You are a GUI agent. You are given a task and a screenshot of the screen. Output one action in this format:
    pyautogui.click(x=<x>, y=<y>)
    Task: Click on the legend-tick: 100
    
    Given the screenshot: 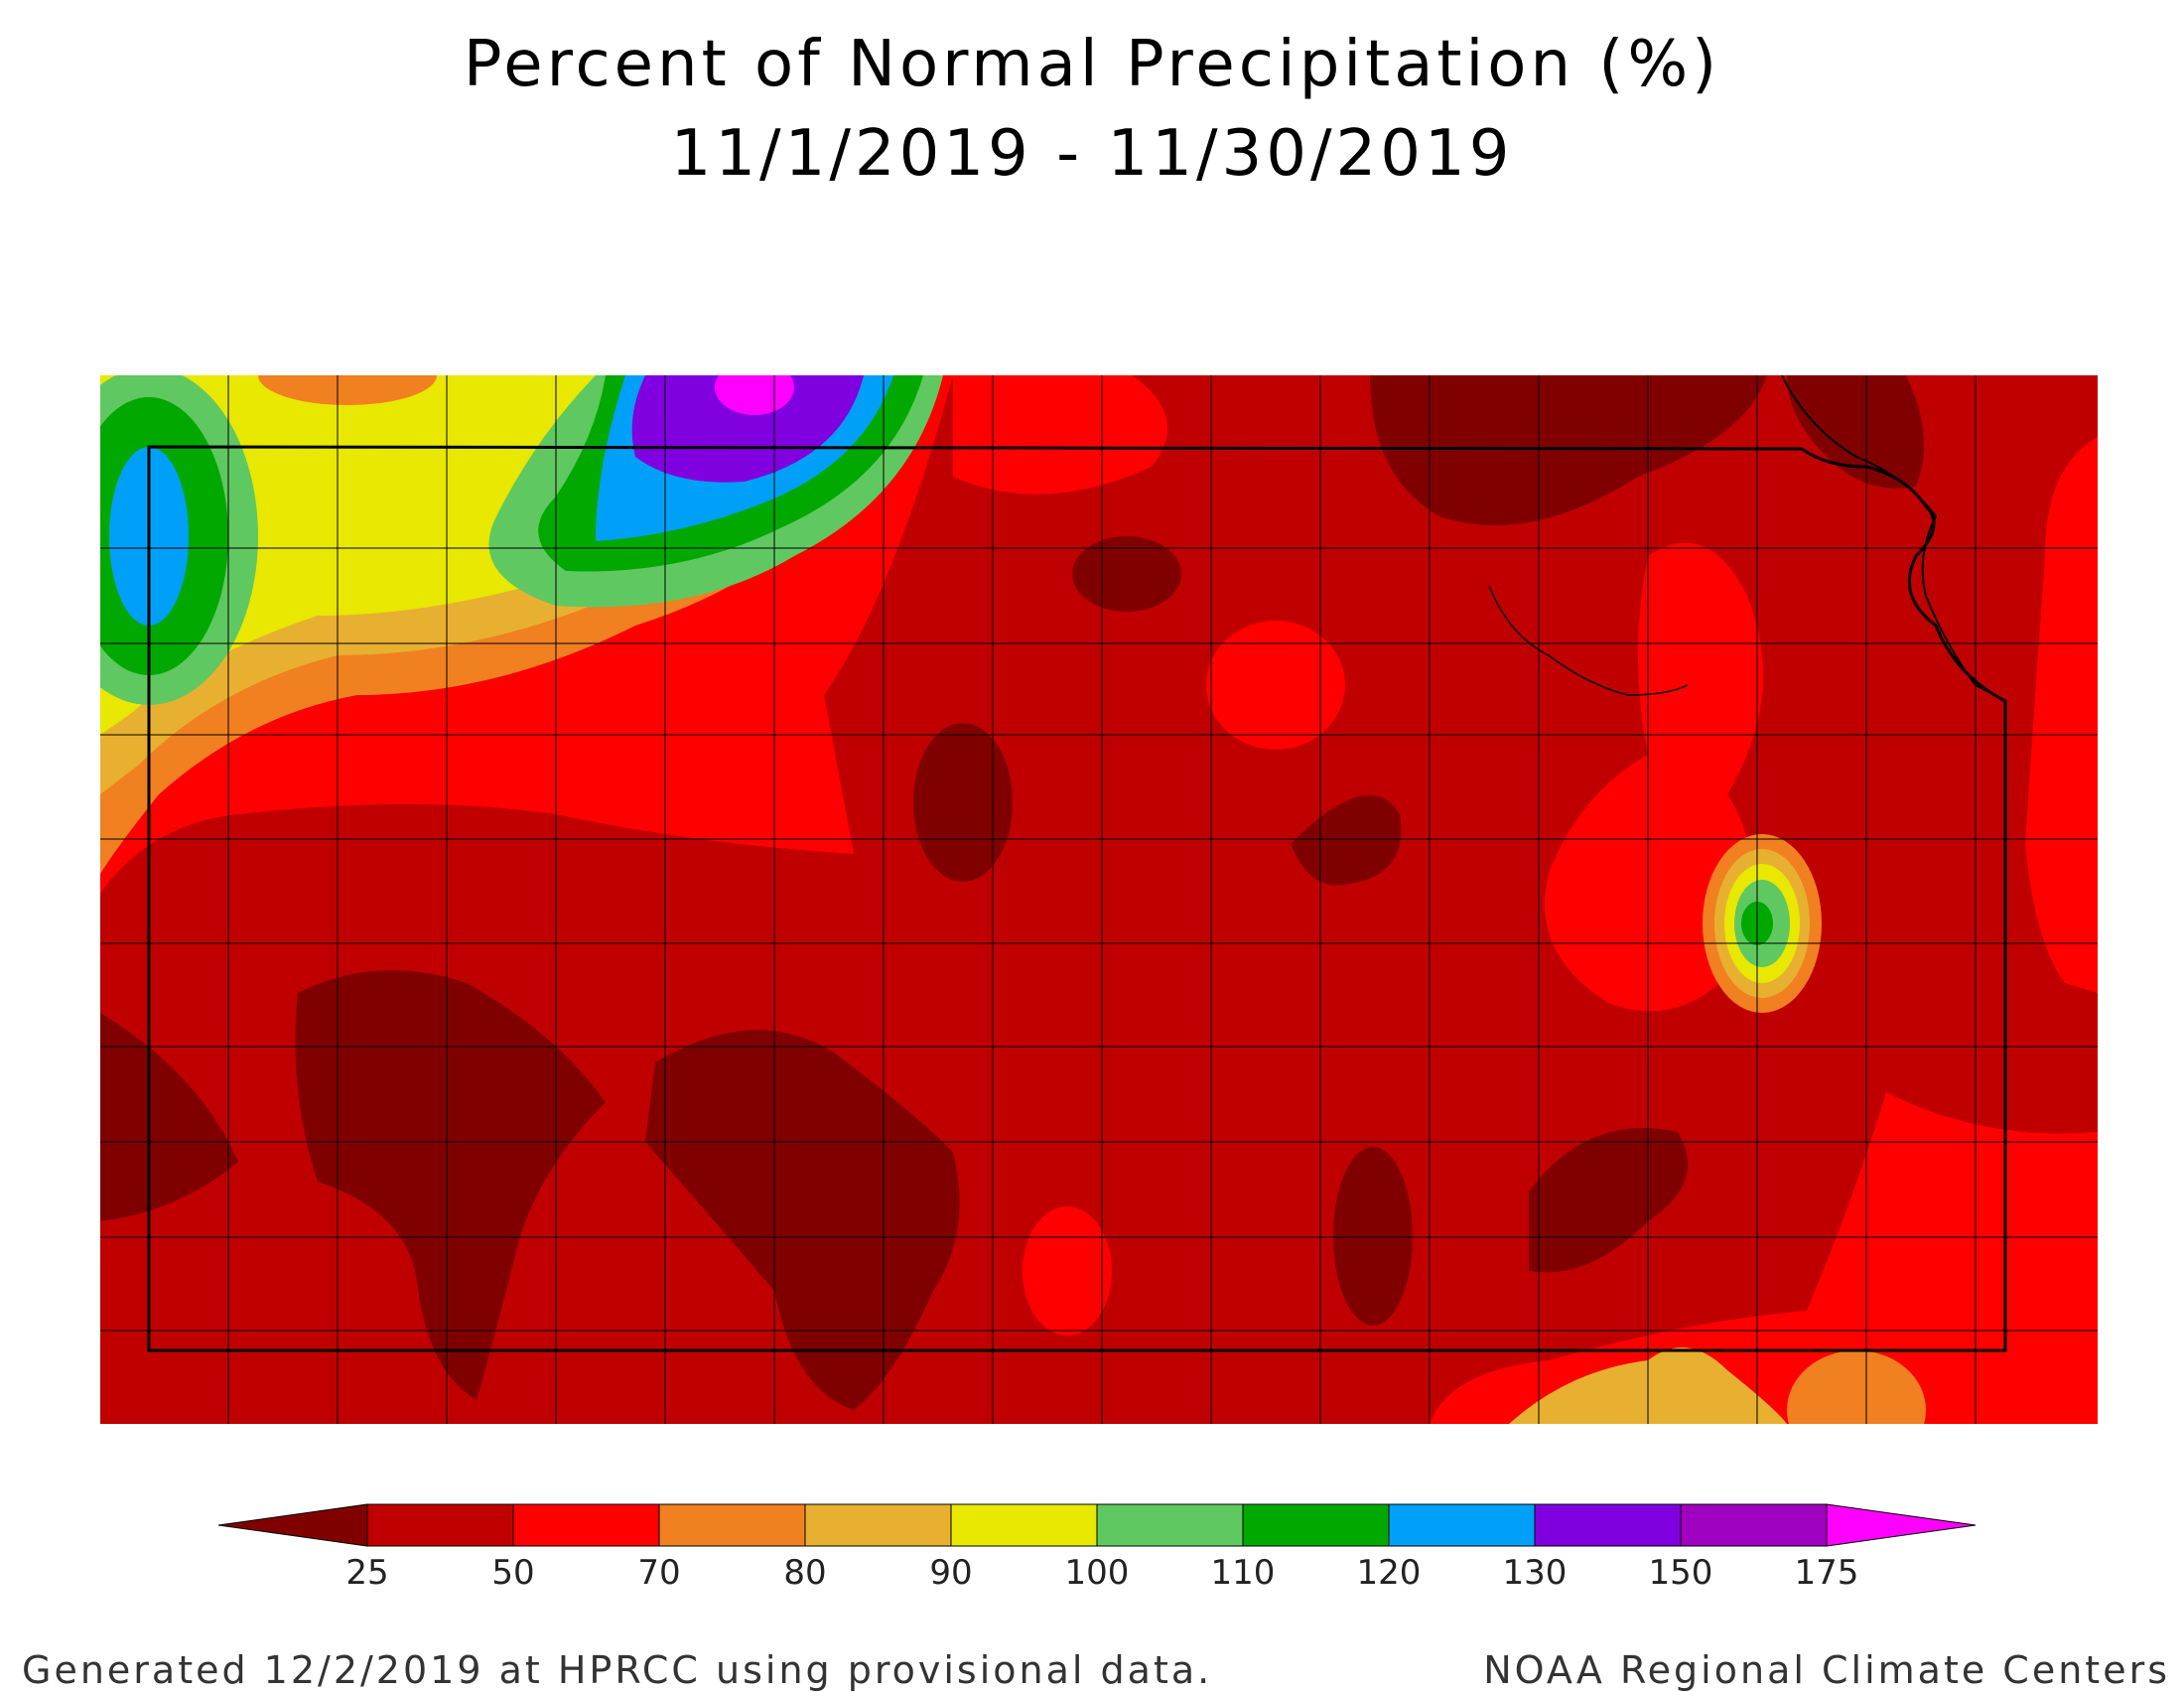 What is the action you would take?
    pyautogui.click(x=1097, y=1573)
    